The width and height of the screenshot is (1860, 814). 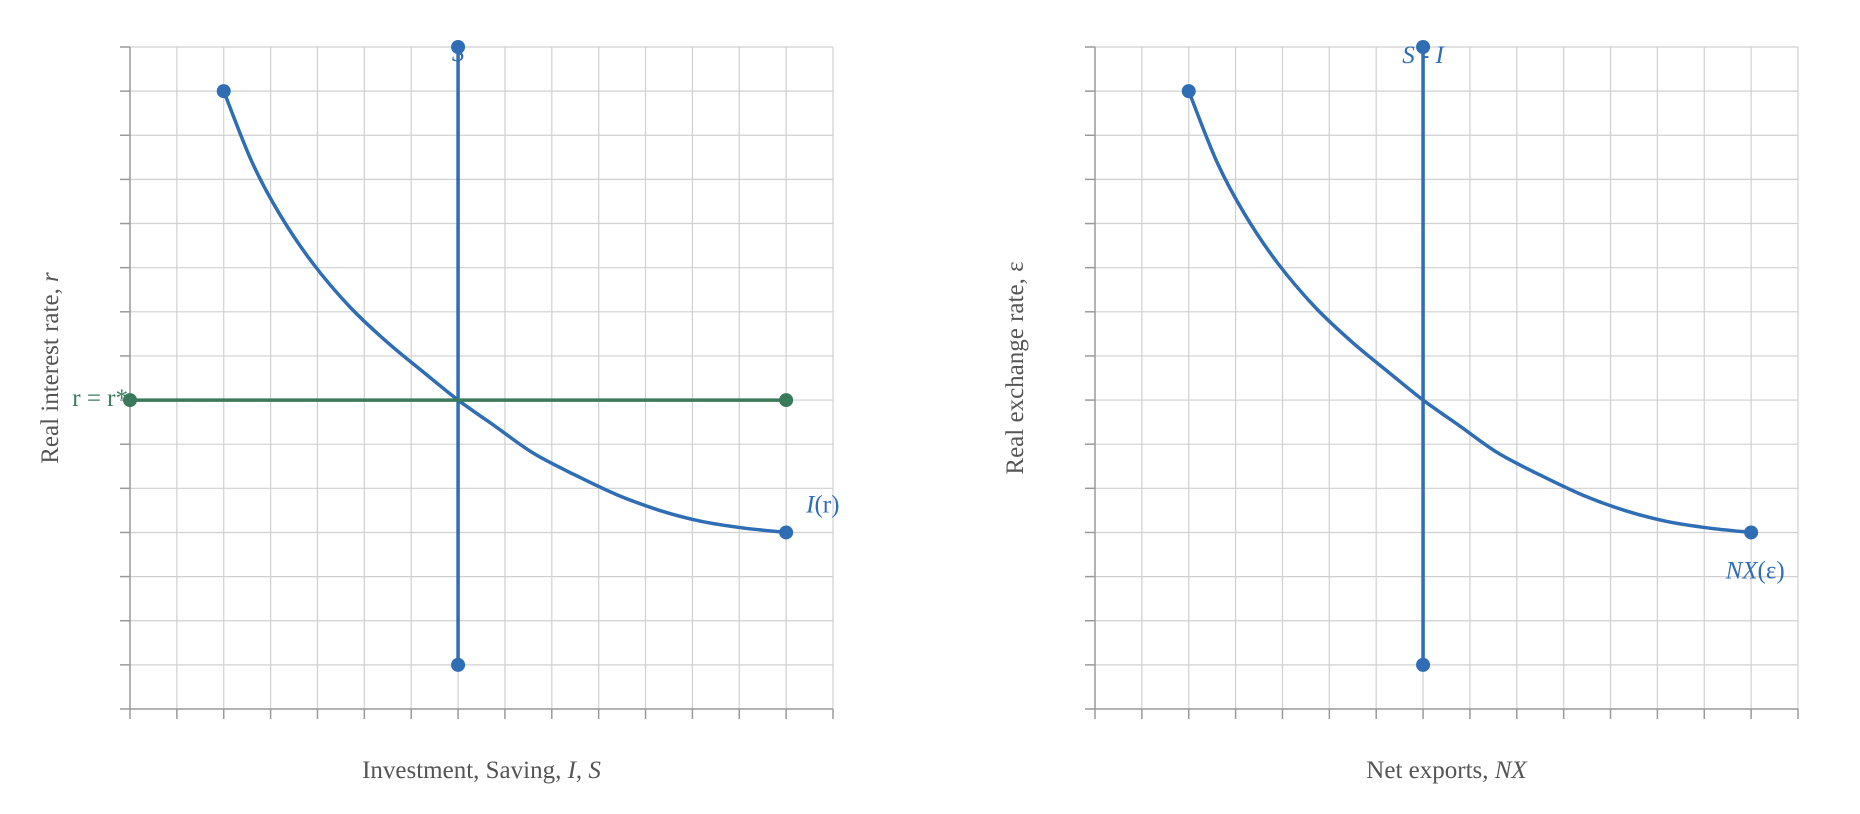 What do you see at coordinates (572, 770) in the screenshot?
I see `x-axis-title-i: I` at bounding box center [572, 770].